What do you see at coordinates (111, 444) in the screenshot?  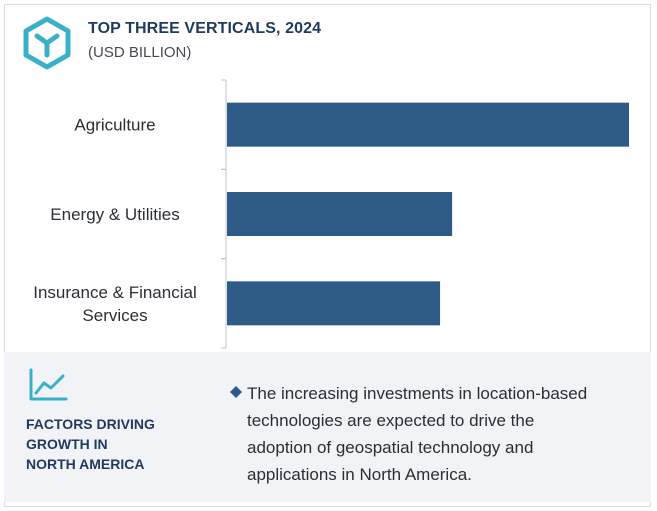 I see `factors-heading: FACTORS DRIVING GROWTH IN NORTH AMERICA` at bounding box center [111, 444].